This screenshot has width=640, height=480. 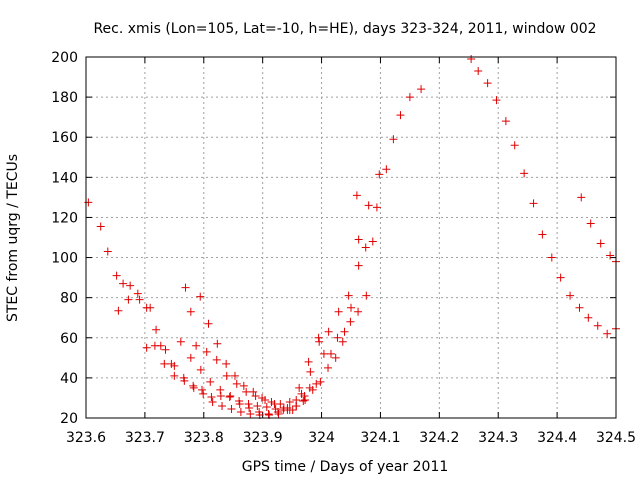 I want to click on x-tick-label: 324.4, so click(x=557, y=438).